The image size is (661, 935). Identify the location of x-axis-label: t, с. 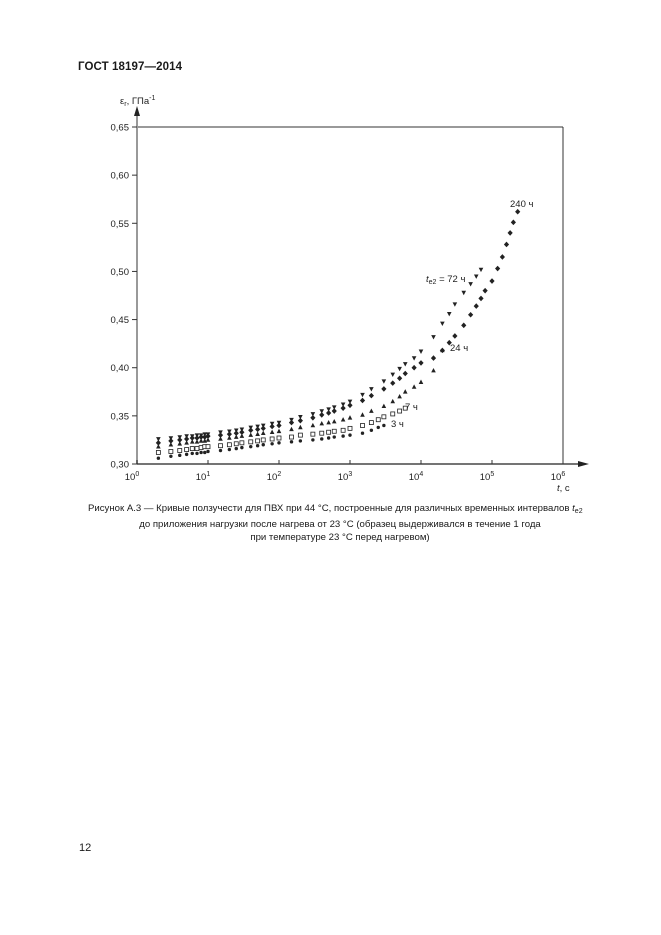
(563, 488).